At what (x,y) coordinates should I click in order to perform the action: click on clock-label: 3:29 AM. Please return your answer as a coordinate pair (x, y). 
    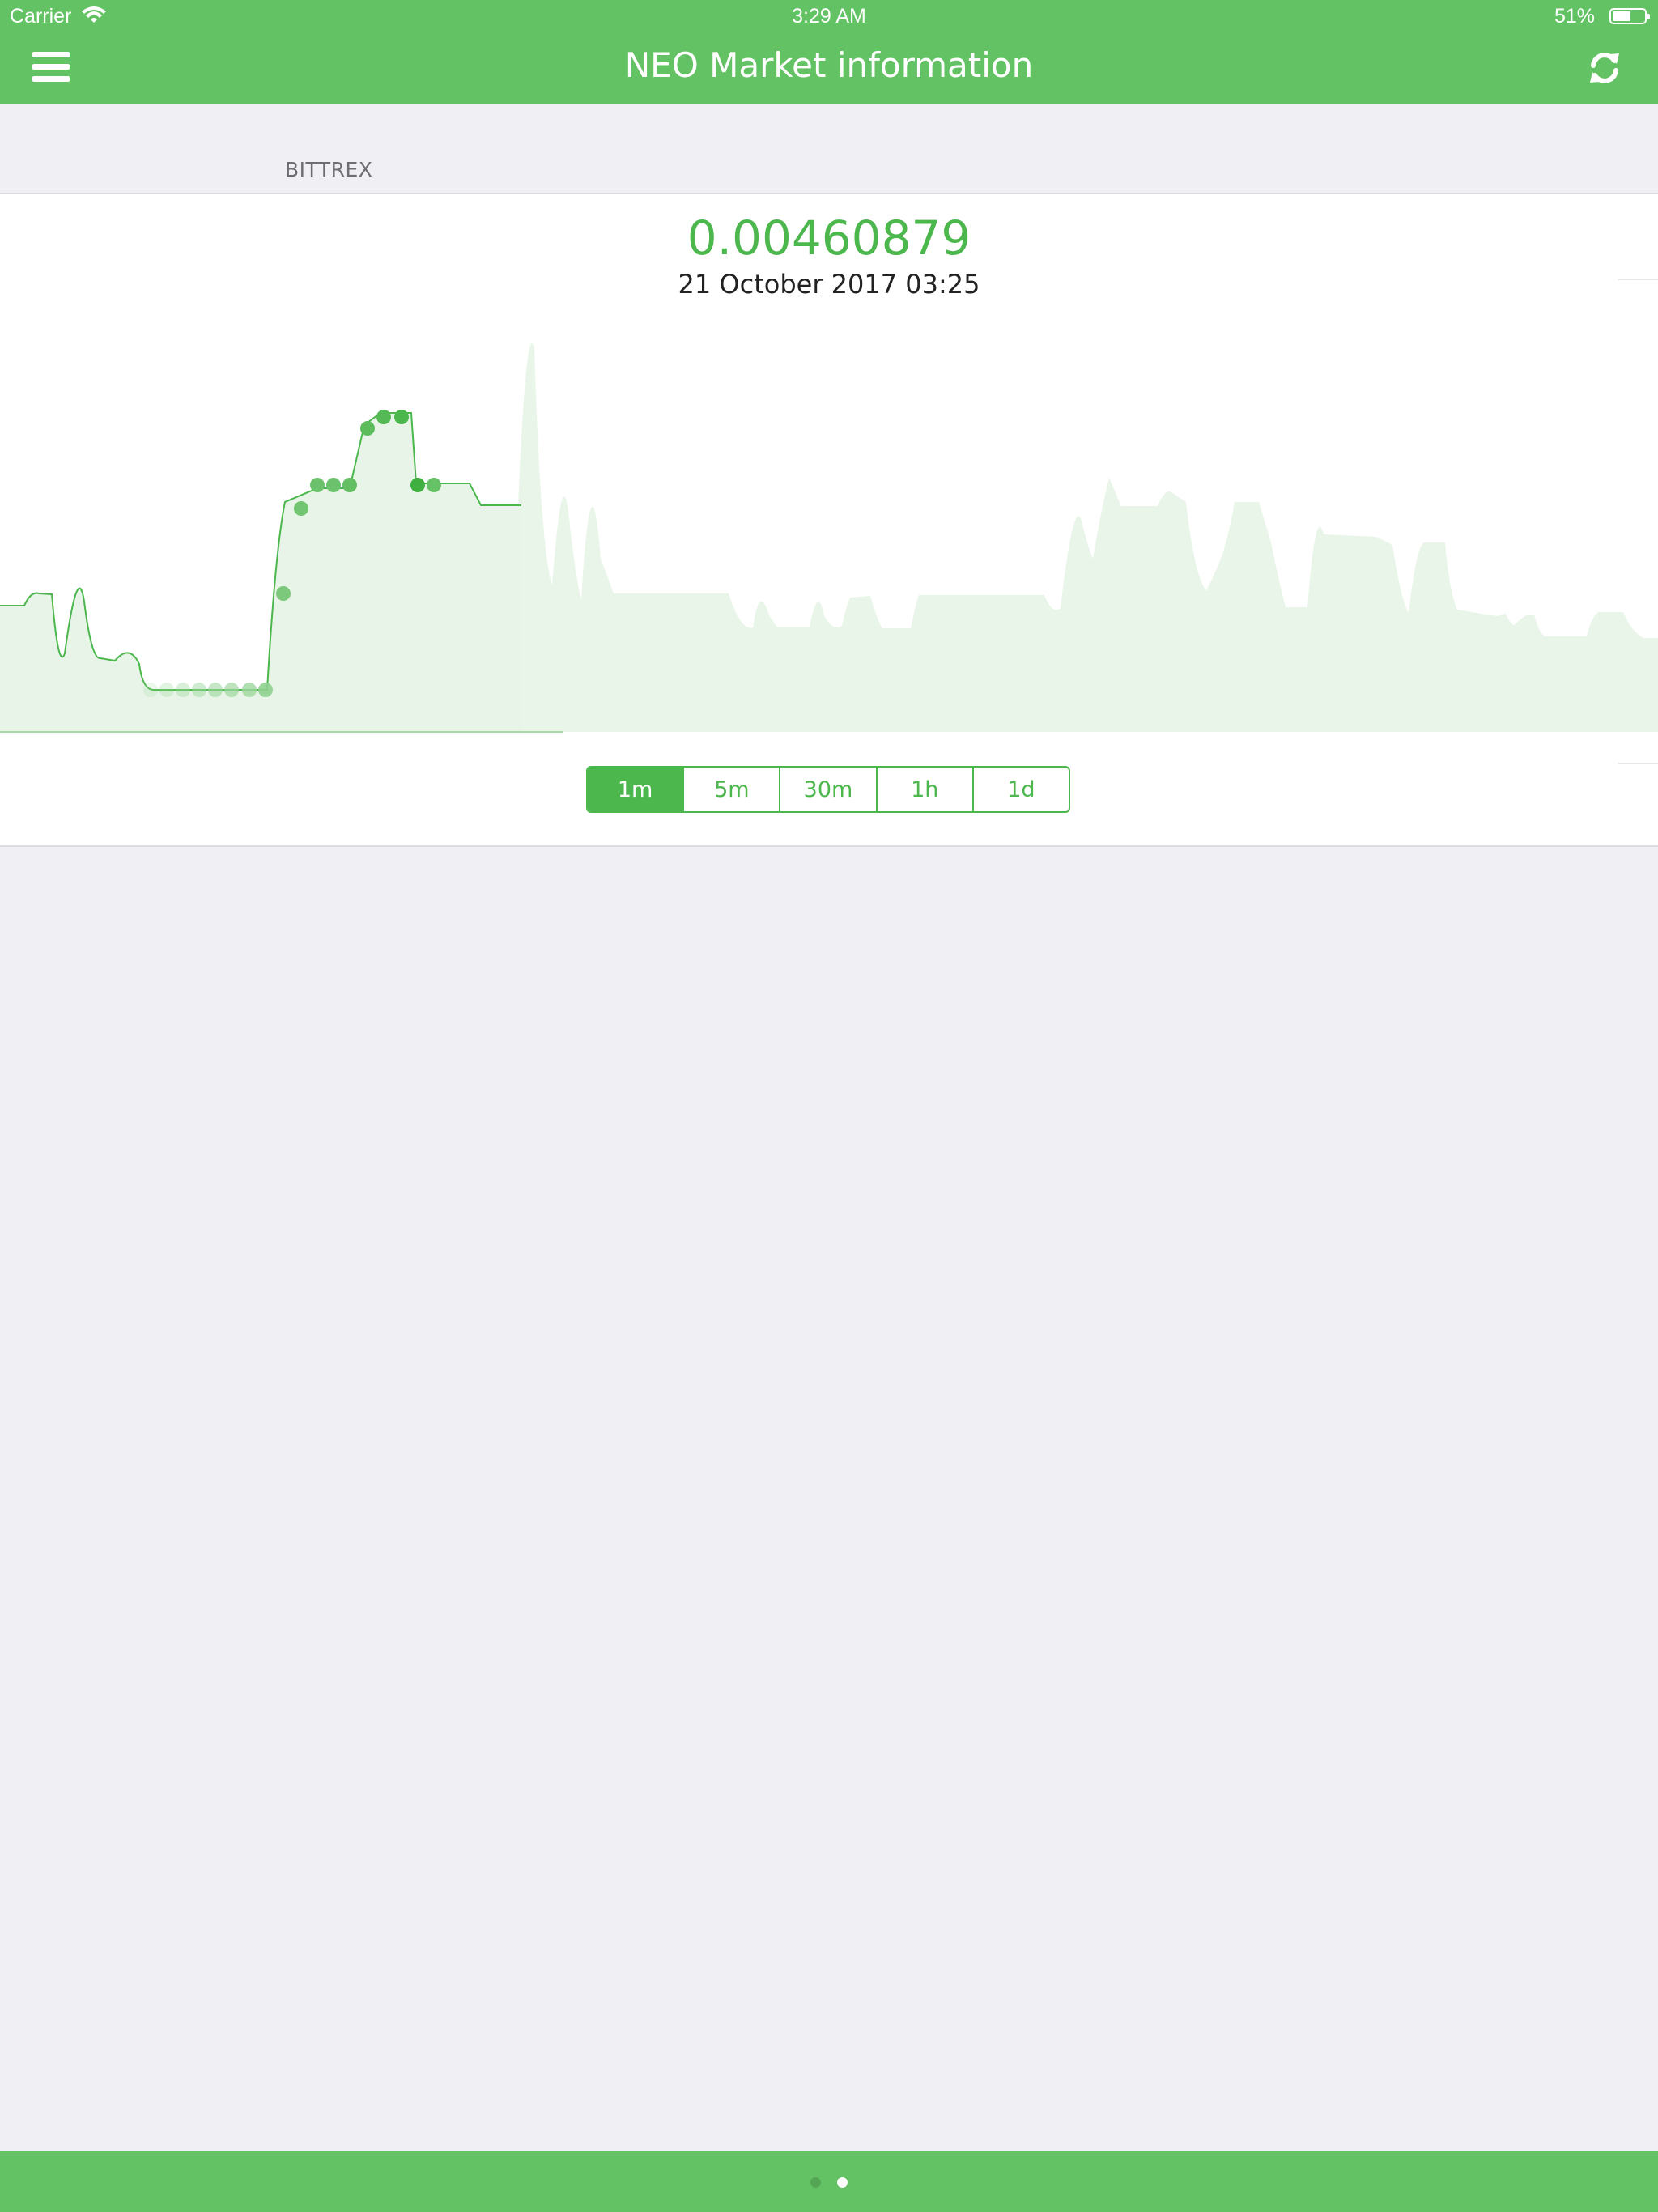
    Looking at the image, I should click on (829, 16).